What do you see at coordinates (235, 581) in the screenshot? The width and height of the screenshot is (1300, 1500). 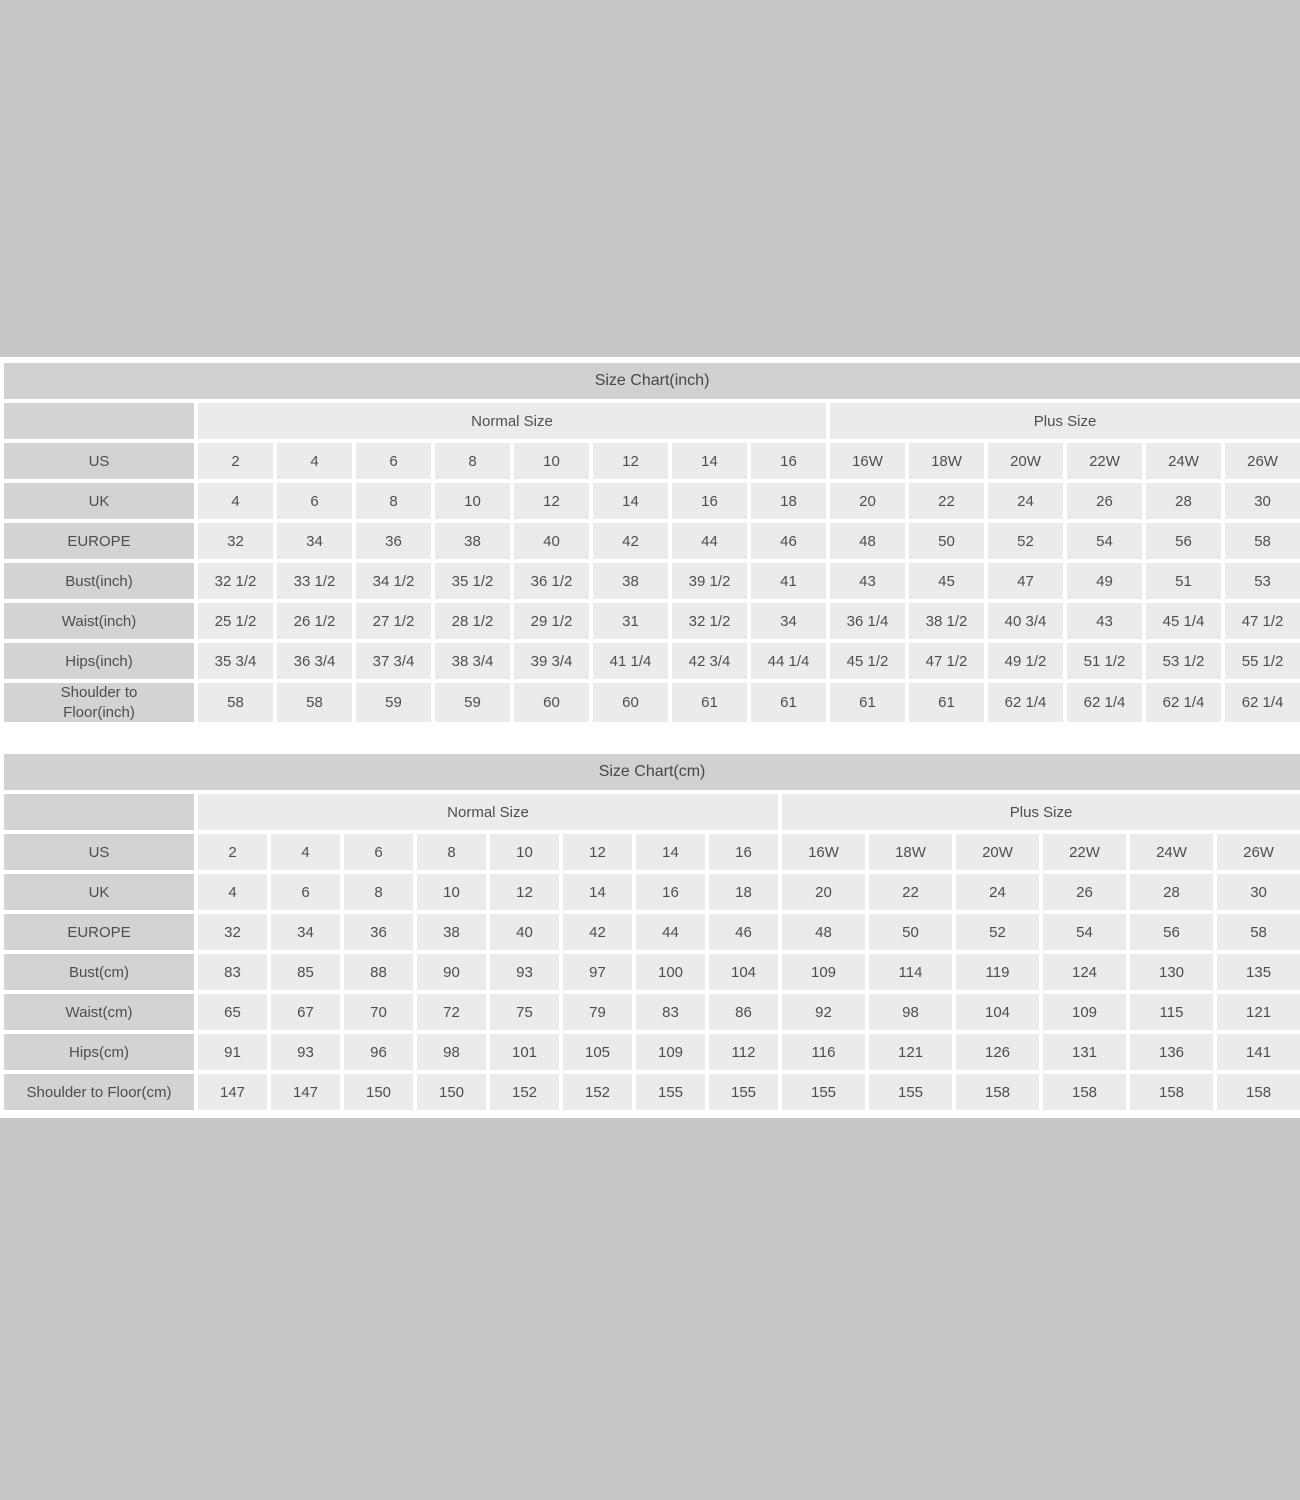 I see `cell-bust-inch-inch-0: 32 1/2` at bounding box center [235, 581].